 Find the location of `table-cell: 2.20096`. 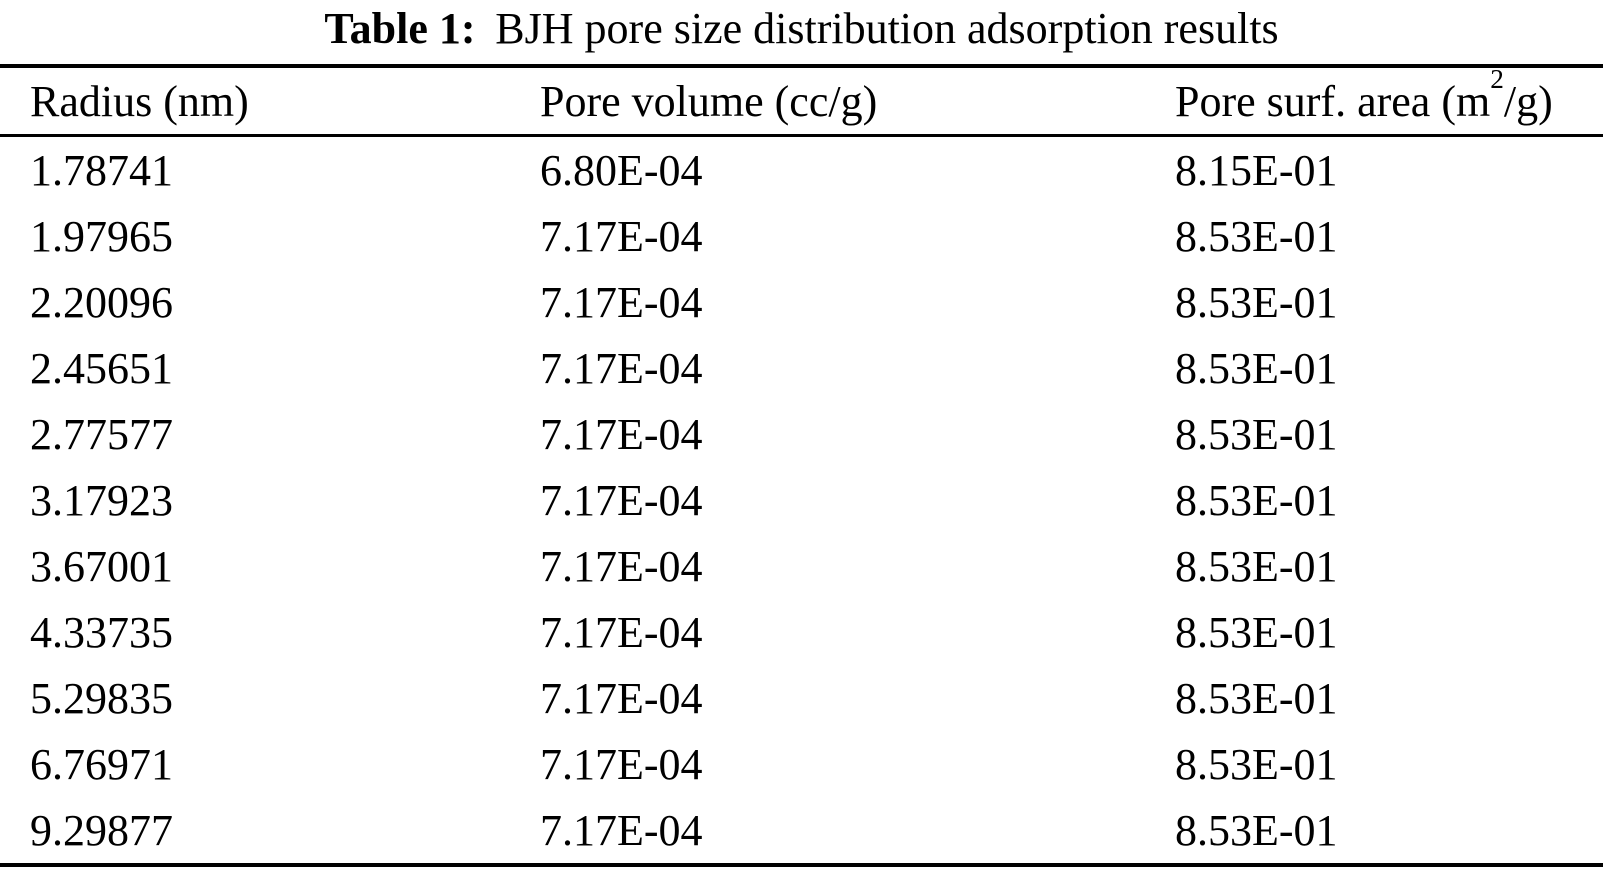

table-cell: 2.20096 is located at coordinates (101, 302).